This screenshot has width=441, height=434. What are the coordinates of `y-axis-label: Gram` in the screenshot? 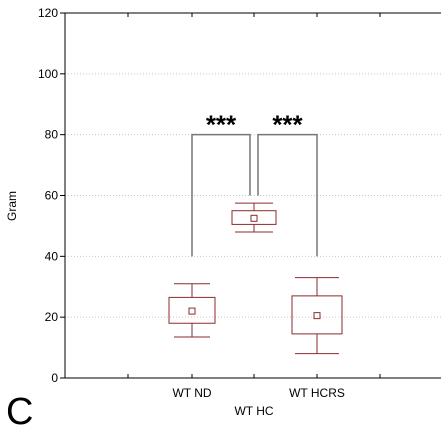 It's located at (12, 206).